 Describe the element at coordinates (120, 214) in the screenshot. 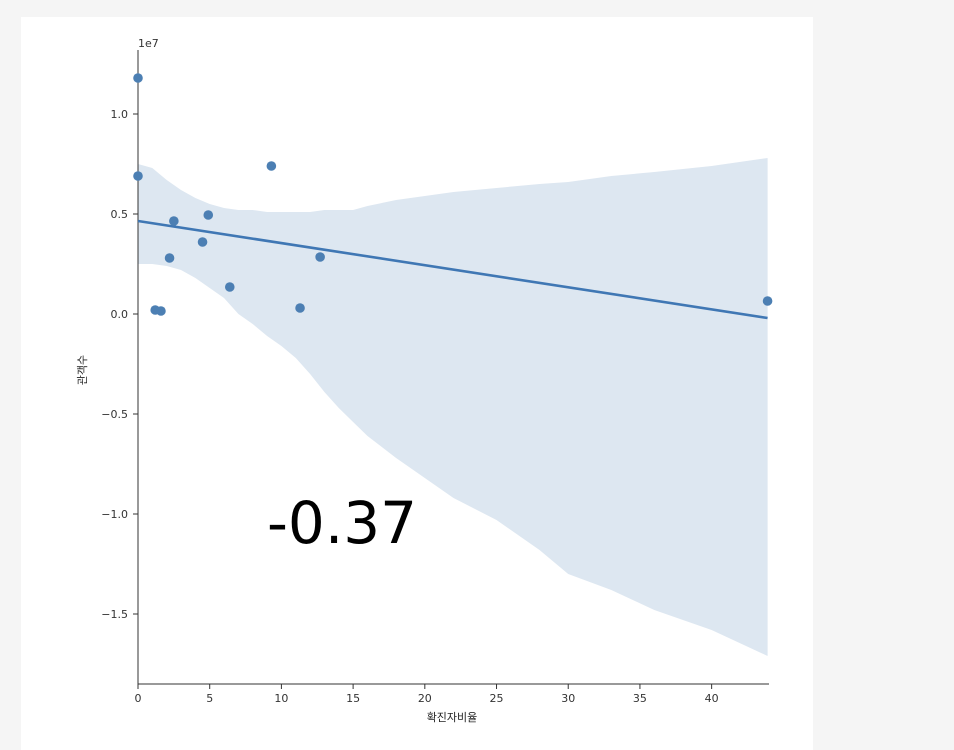

I see `y-tick-label: 0.5` at that location.